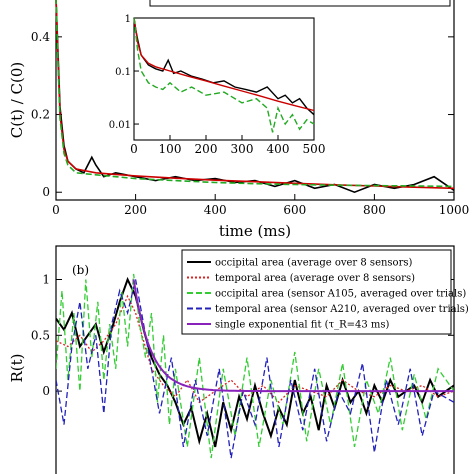 The width and height of the screenshot is (474, 474). I want to click on legend-box, so click(316, 292).